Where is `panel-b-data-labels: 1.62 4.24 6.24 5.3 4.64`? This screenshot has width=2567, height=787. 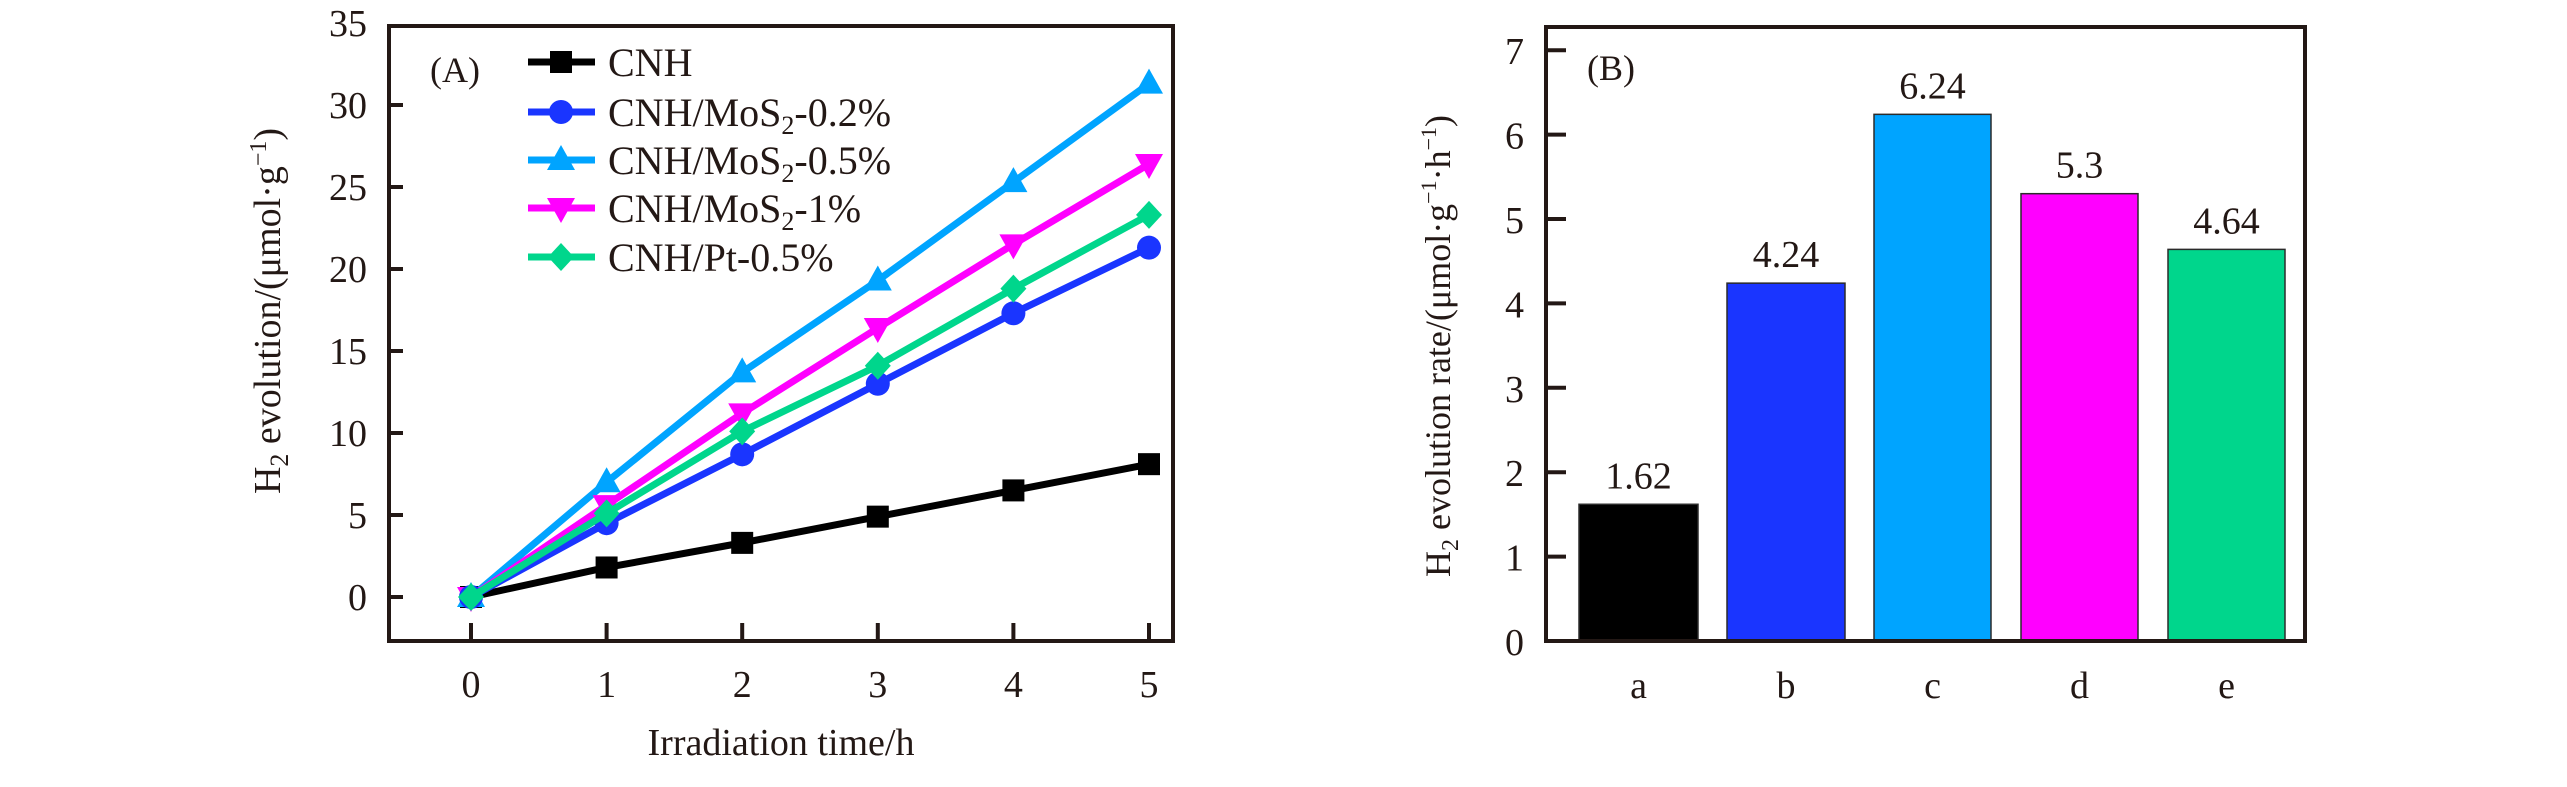
panel-b-data-labels: 1.62 4.24 6.24 5.3 4.64 is located at coordinates (1932, 281).